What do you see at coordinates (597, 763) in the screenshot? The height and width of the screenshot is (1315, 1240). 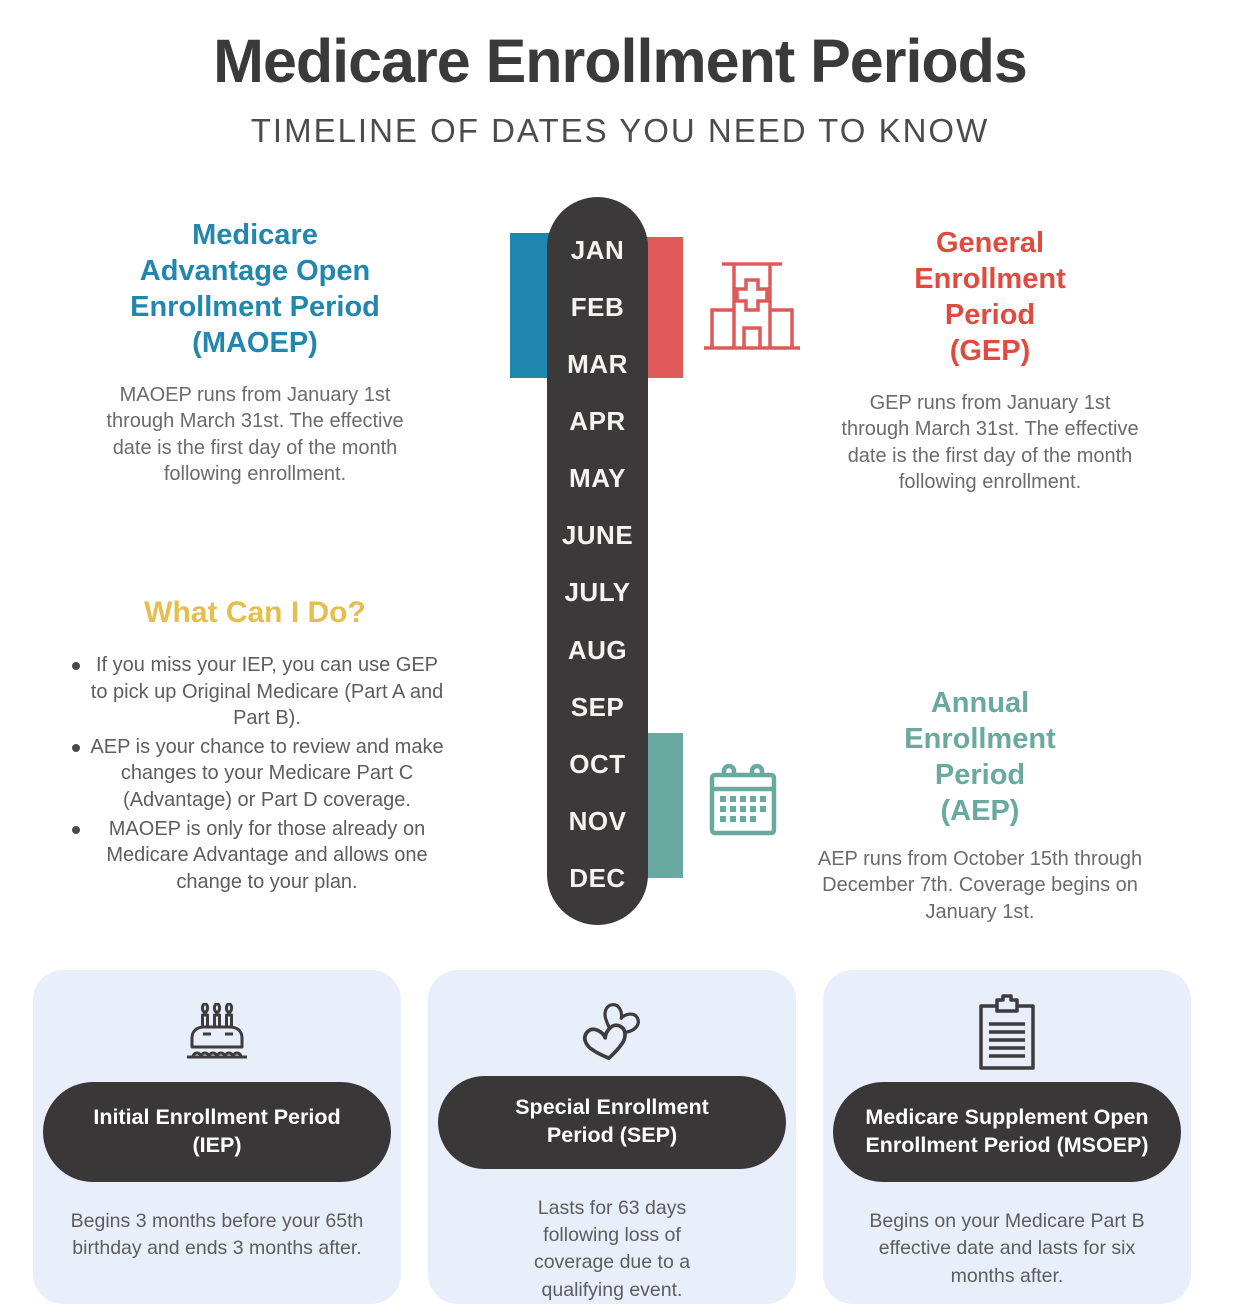 I see `month-label: OCT` at bounding box center [597, 763].